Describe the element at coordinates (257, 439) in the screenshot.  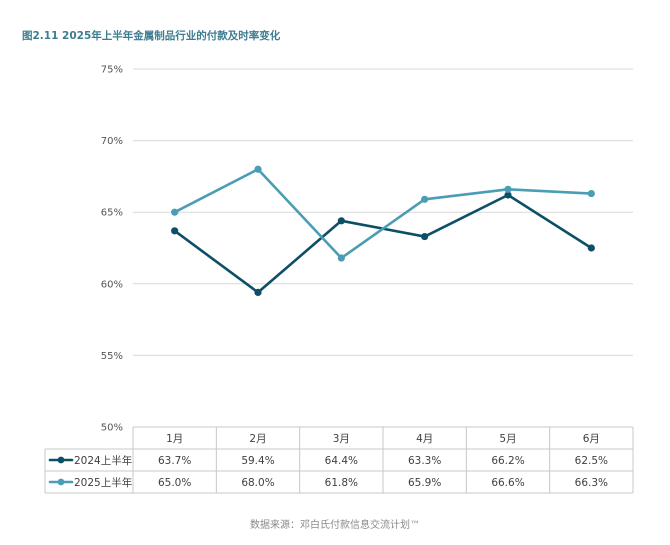
I see `x-tick-label: 2月` at that location.